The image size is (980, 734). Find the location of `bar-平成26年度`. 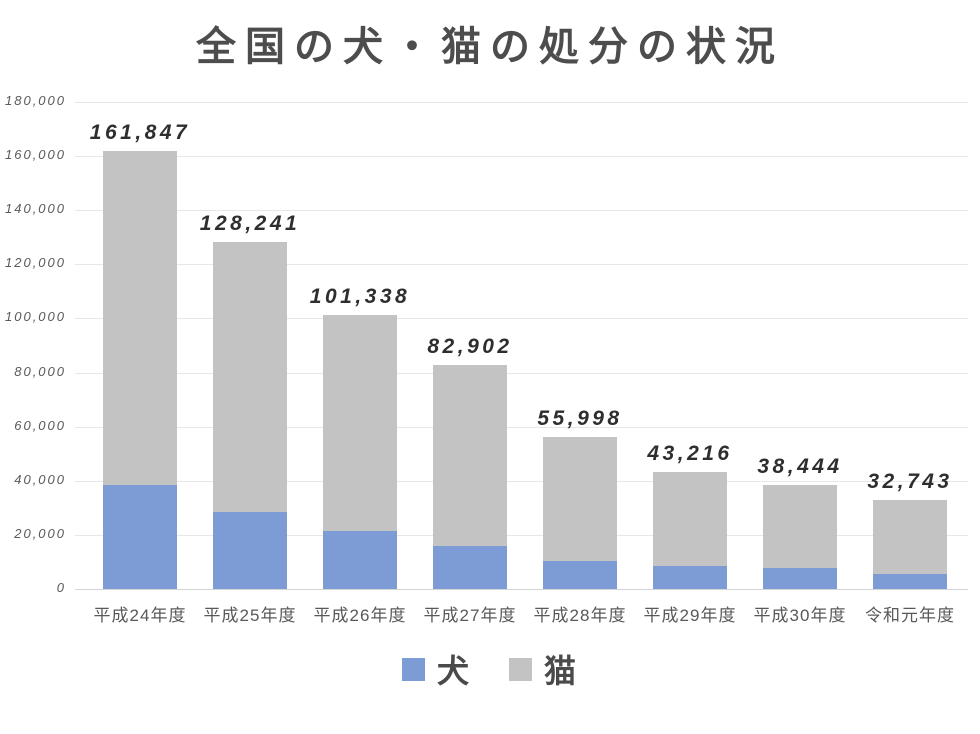

bar-平成26年度 is located at coordinates (360, 452).